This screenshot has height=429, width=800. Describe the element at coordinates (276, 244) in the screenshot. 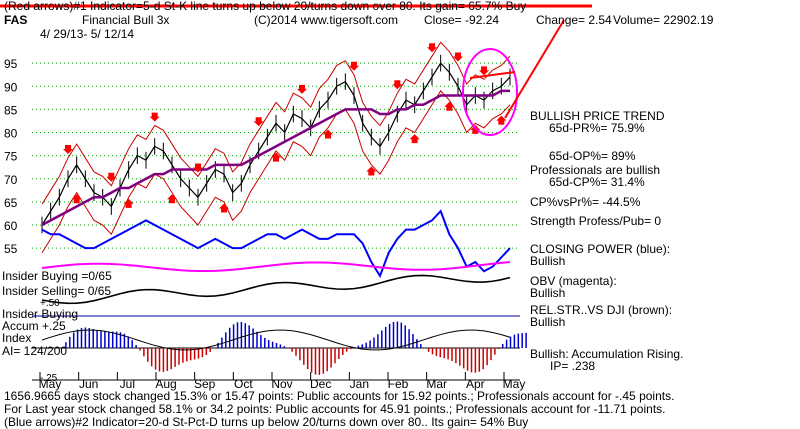

I see `closing-power-line` at that location.